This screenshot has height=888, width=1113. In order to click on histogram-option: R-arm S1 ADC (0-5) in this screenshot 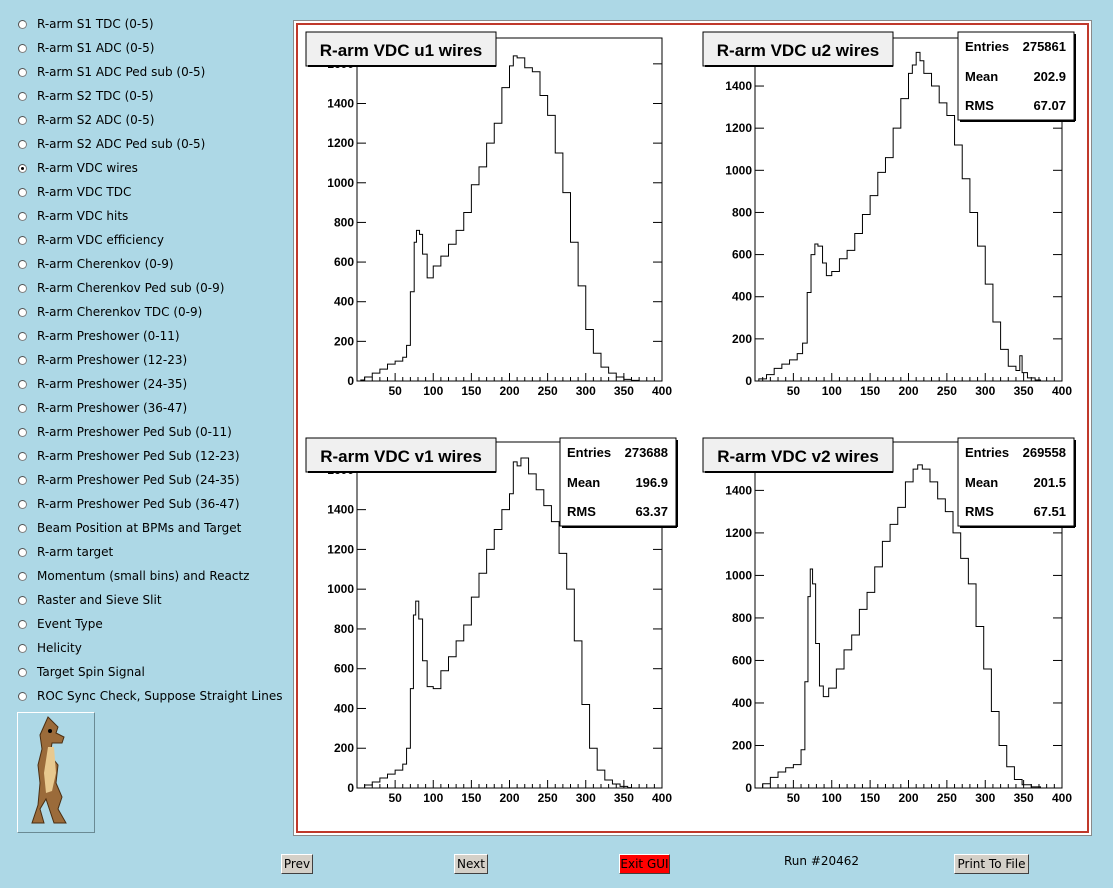, I will do `click(149, 48)`.